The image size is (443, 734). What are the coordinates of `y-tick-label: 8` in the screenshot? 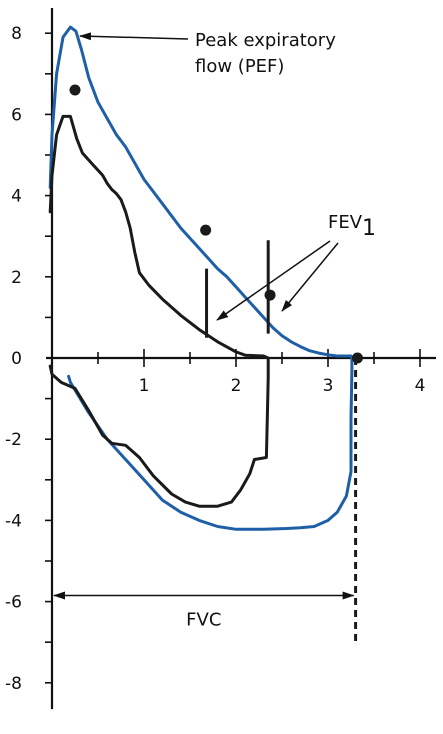 It's located at (16, 34).